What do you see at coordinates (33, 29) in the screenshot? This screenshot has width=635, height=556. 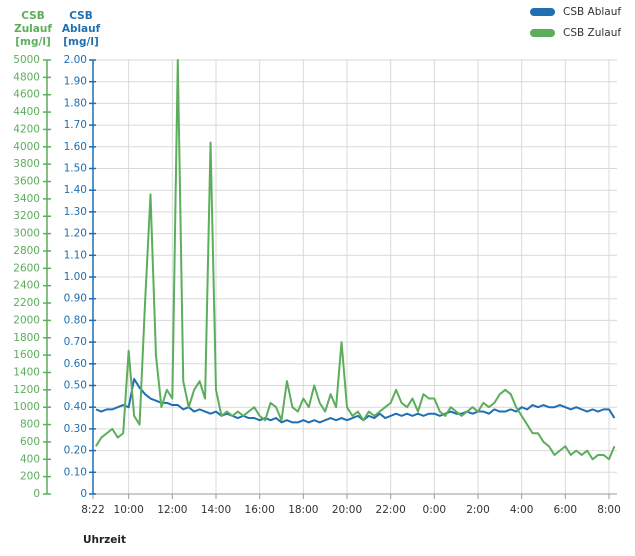 I see `y-axis-title: CSB Zulauf [mg/l]` at bounding box center [33, 29].